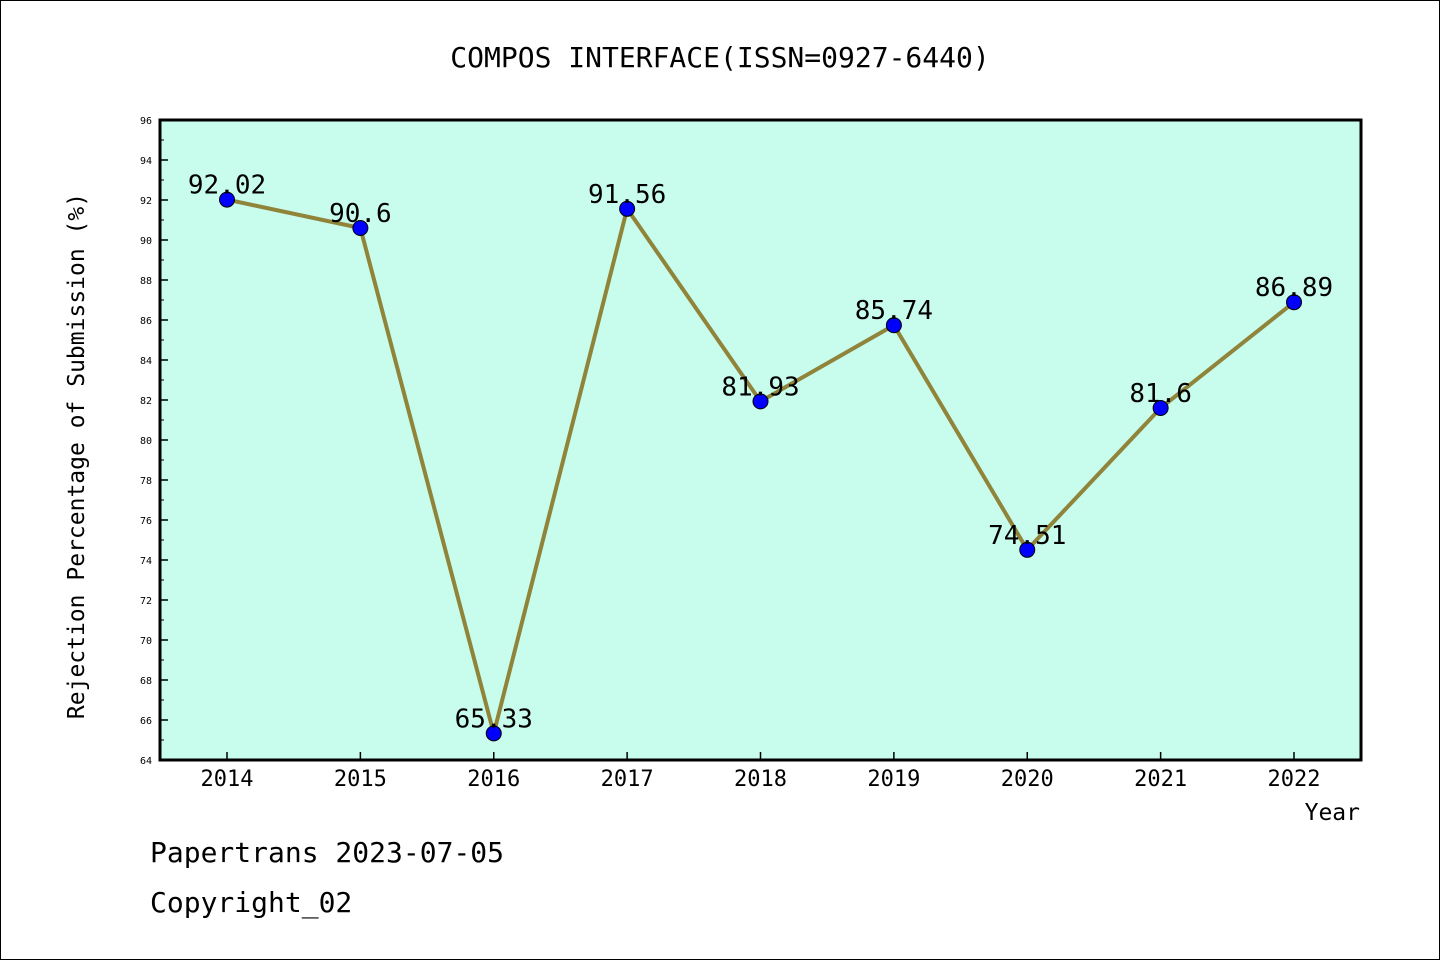 This screenshot has height=960, width=1440. I want to click on y-tick-label: 64, so click(146, 761).